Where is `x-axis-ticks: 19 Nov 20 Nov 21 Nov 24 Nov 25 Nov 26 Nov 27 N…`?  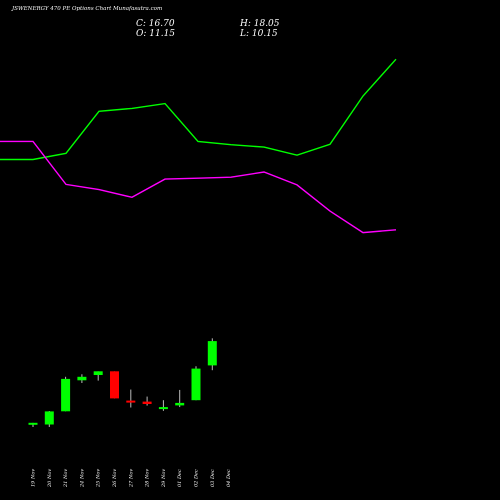 x-axis-ticks: 19 Nov 20 Nov 21 Nov 24 Nov 25 Nov 26 Nov 27 N… is located at coordinates (132, 478).